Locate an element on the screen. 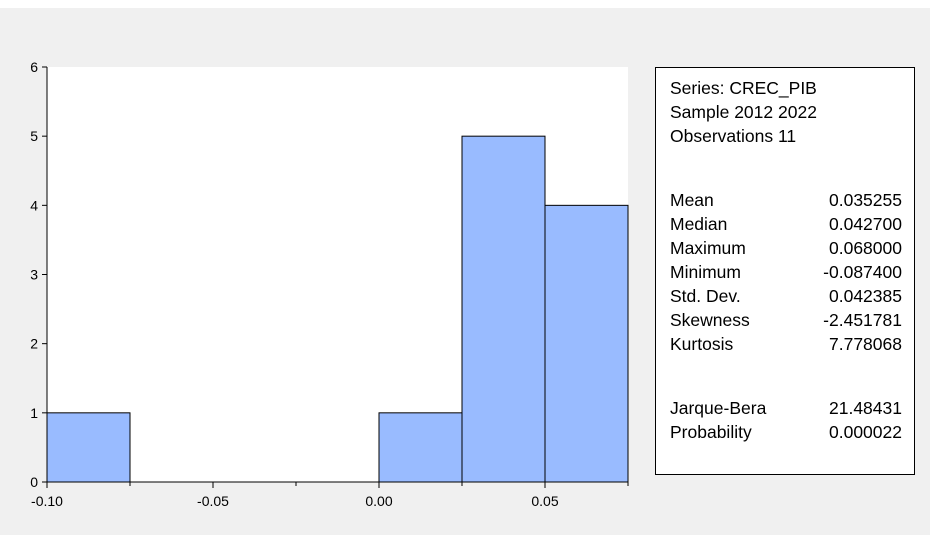 Image resolution: width=930 pixels, height=535 pixels. y-tick-label: 4 is located at coordinates (34, 205).